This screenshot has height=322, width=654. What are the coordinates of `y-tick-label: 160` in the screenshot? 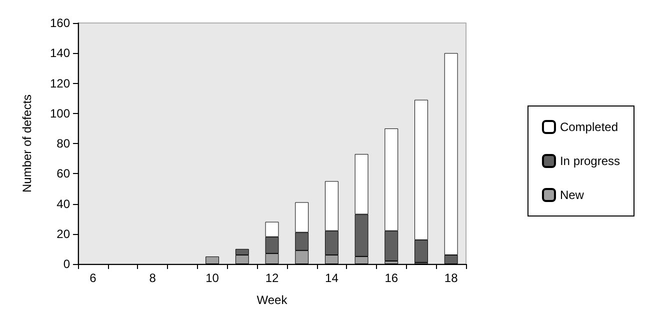 It's located at (60, 23).